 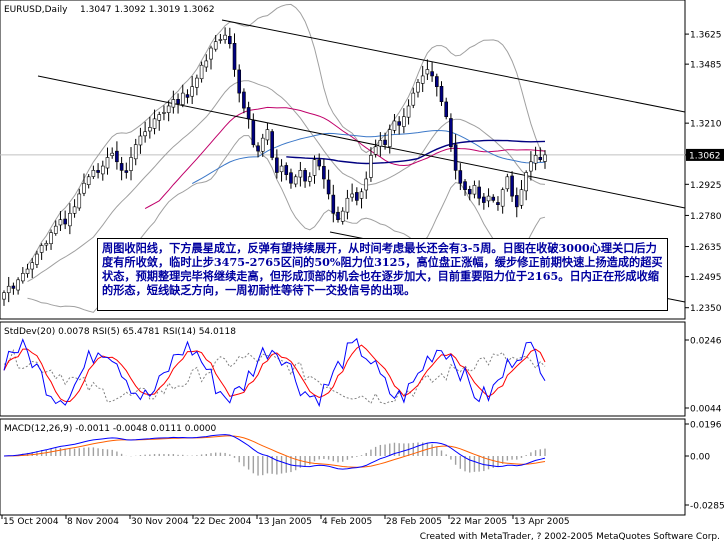 What do you see at coordinates (274, 451) in the screenshot?
I see `macd-signal-line` at bounding box center [274, 451].